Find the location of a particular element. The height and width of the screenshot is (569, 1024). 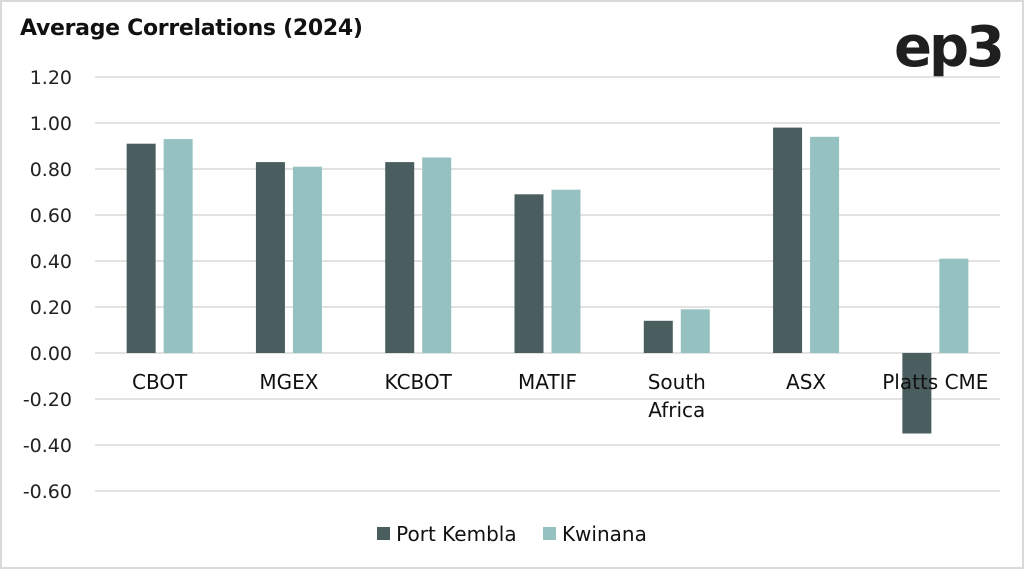

bar-port-kembla-platts-cme is located at coordinates (917, 393).